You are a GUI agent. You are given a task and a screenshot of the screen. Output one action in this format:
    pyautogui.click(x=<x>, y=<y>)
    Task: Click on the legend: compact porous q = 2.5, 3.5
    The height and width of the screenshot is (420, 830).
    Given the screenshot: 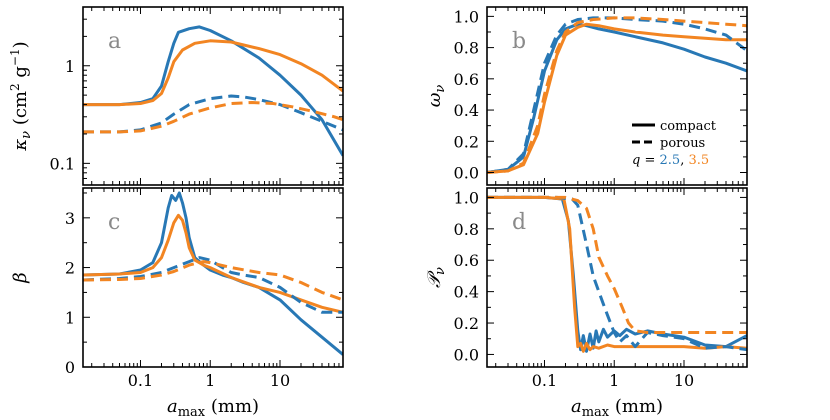 What is the action you would take?
    pyautogui.click(x=674, y=143)
    